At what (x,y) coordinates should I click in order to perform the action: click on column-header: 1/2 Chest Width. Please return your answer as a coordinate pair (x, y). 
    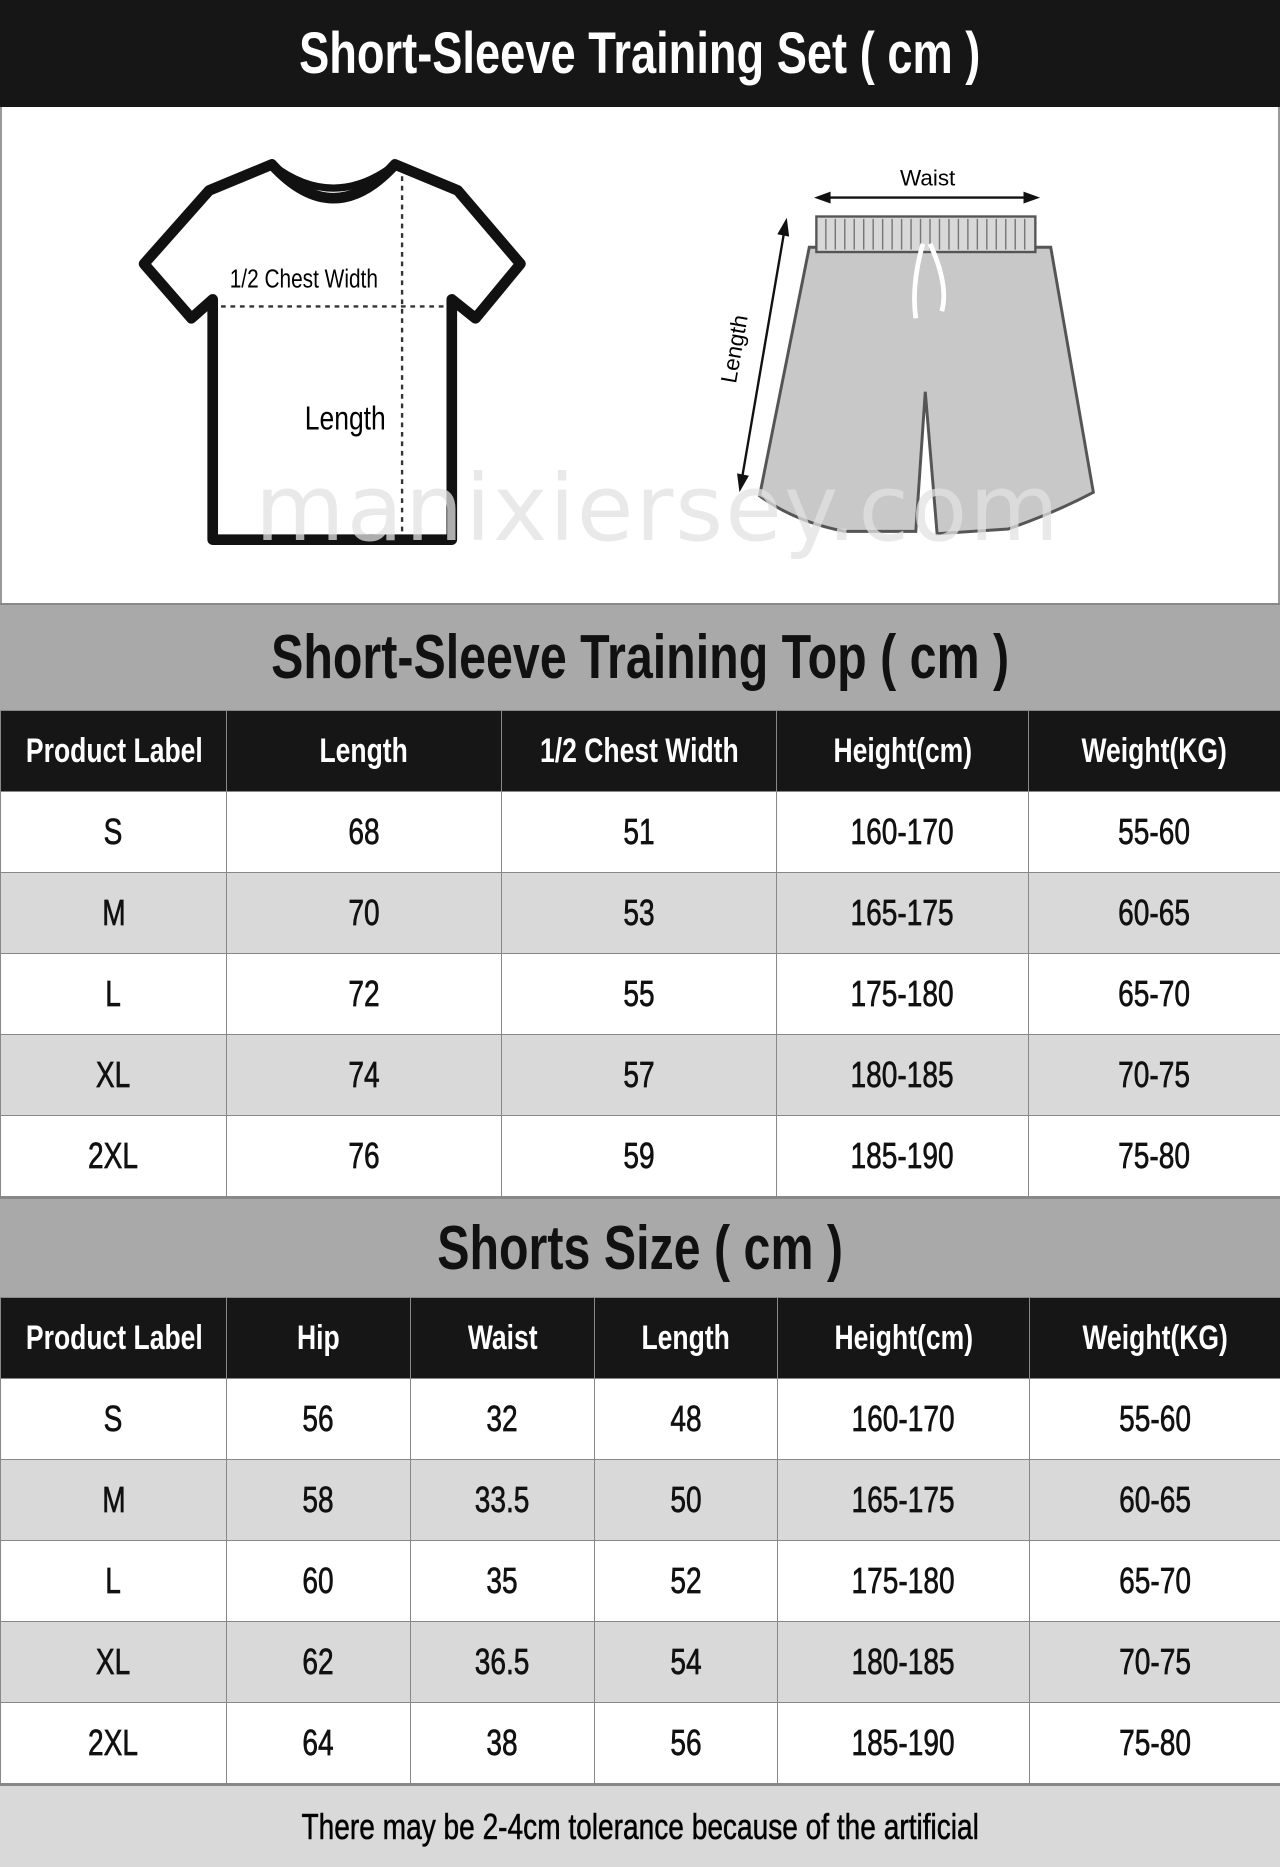
    Looking at the image, I should click on (639, 751).